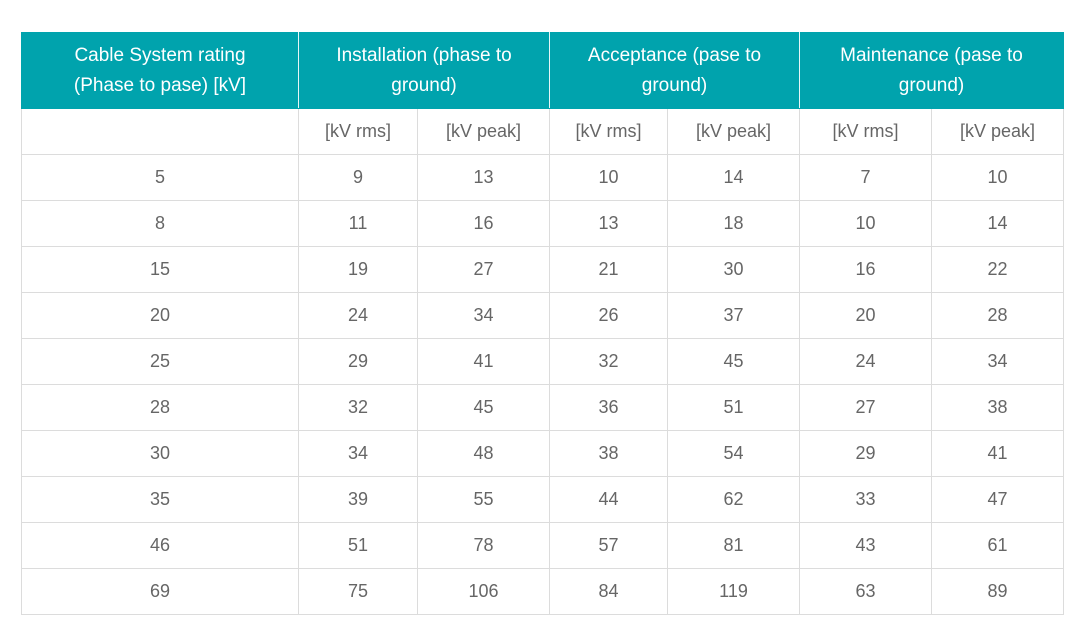 Image resolution: width=1079 pixels, height=641 pixels. I want to click on header-cell: Installation (phase to ground), so click(424, 70).